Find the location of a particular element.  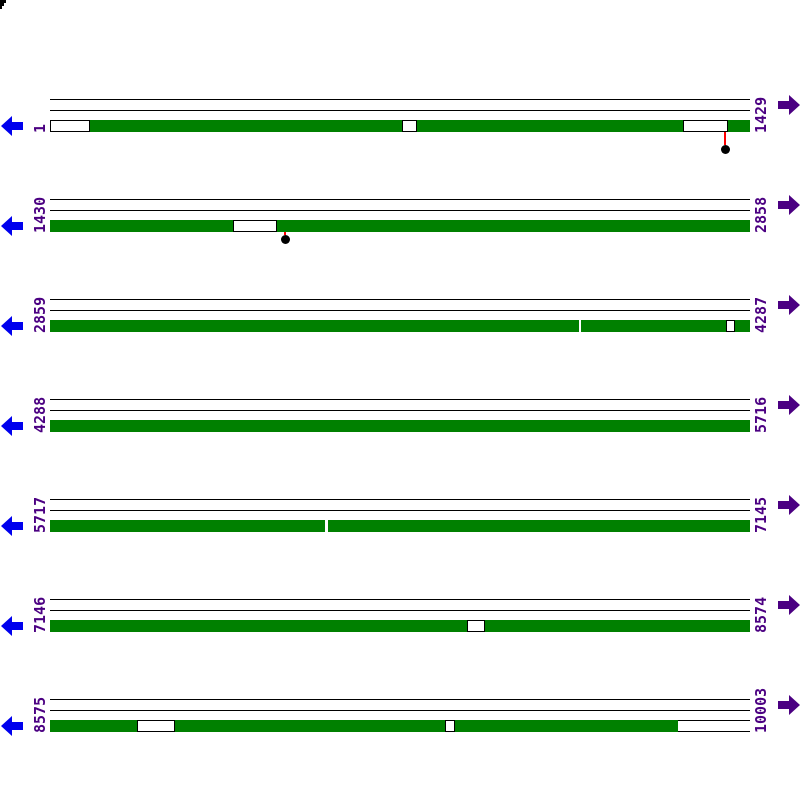

sequence-row: 4288 5716 is located at coordinates (400, 447).